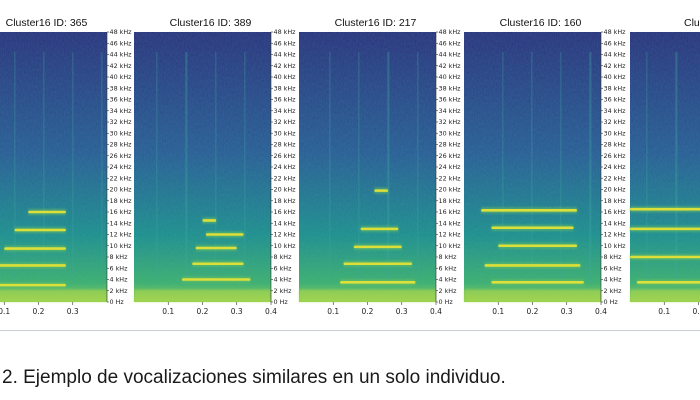 The width and height of the screenshot is (700, 400). I want to click on y-tick-label: 18 kHz, so click(121, 201).